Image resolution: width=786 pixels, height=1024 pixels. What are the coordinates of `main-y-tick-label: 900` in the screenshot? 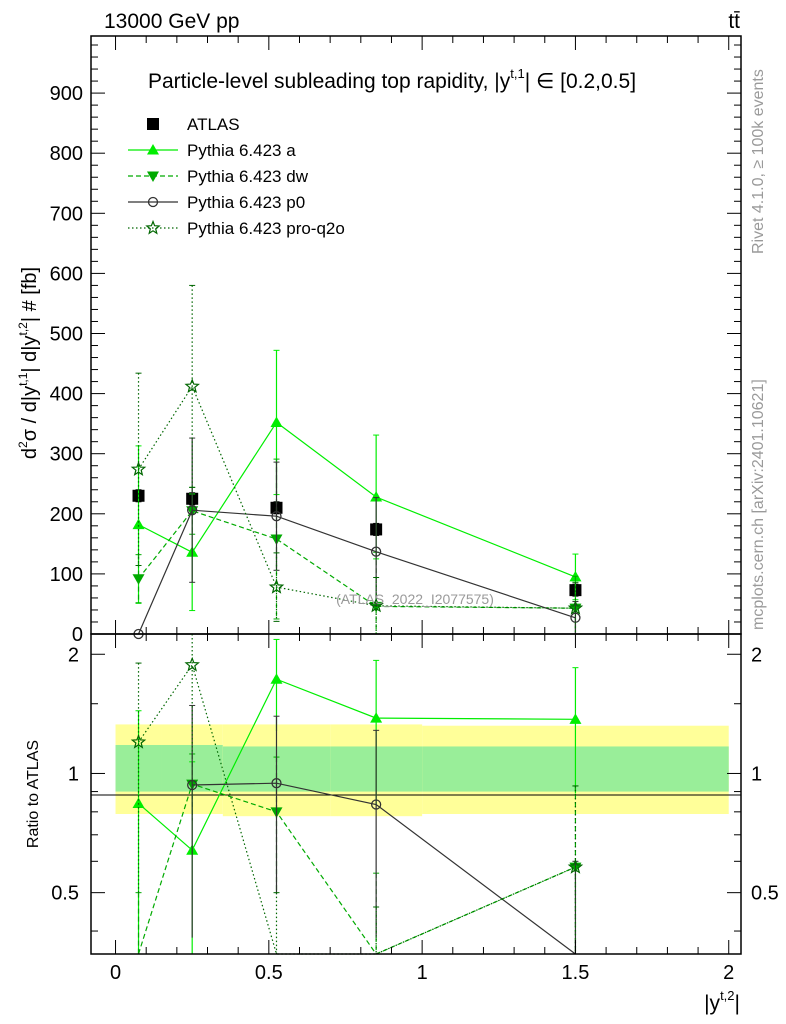 It's located at (66, 94).